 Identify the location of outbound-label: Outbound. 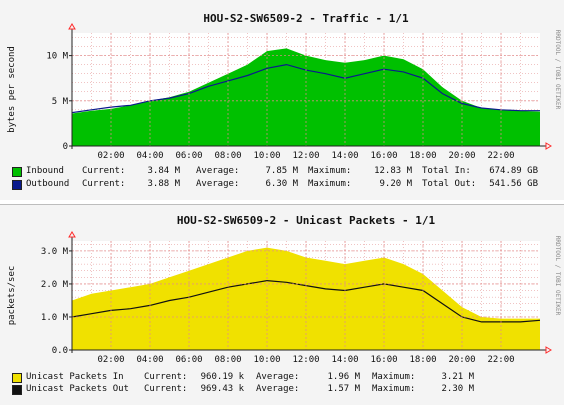
(47, 184).